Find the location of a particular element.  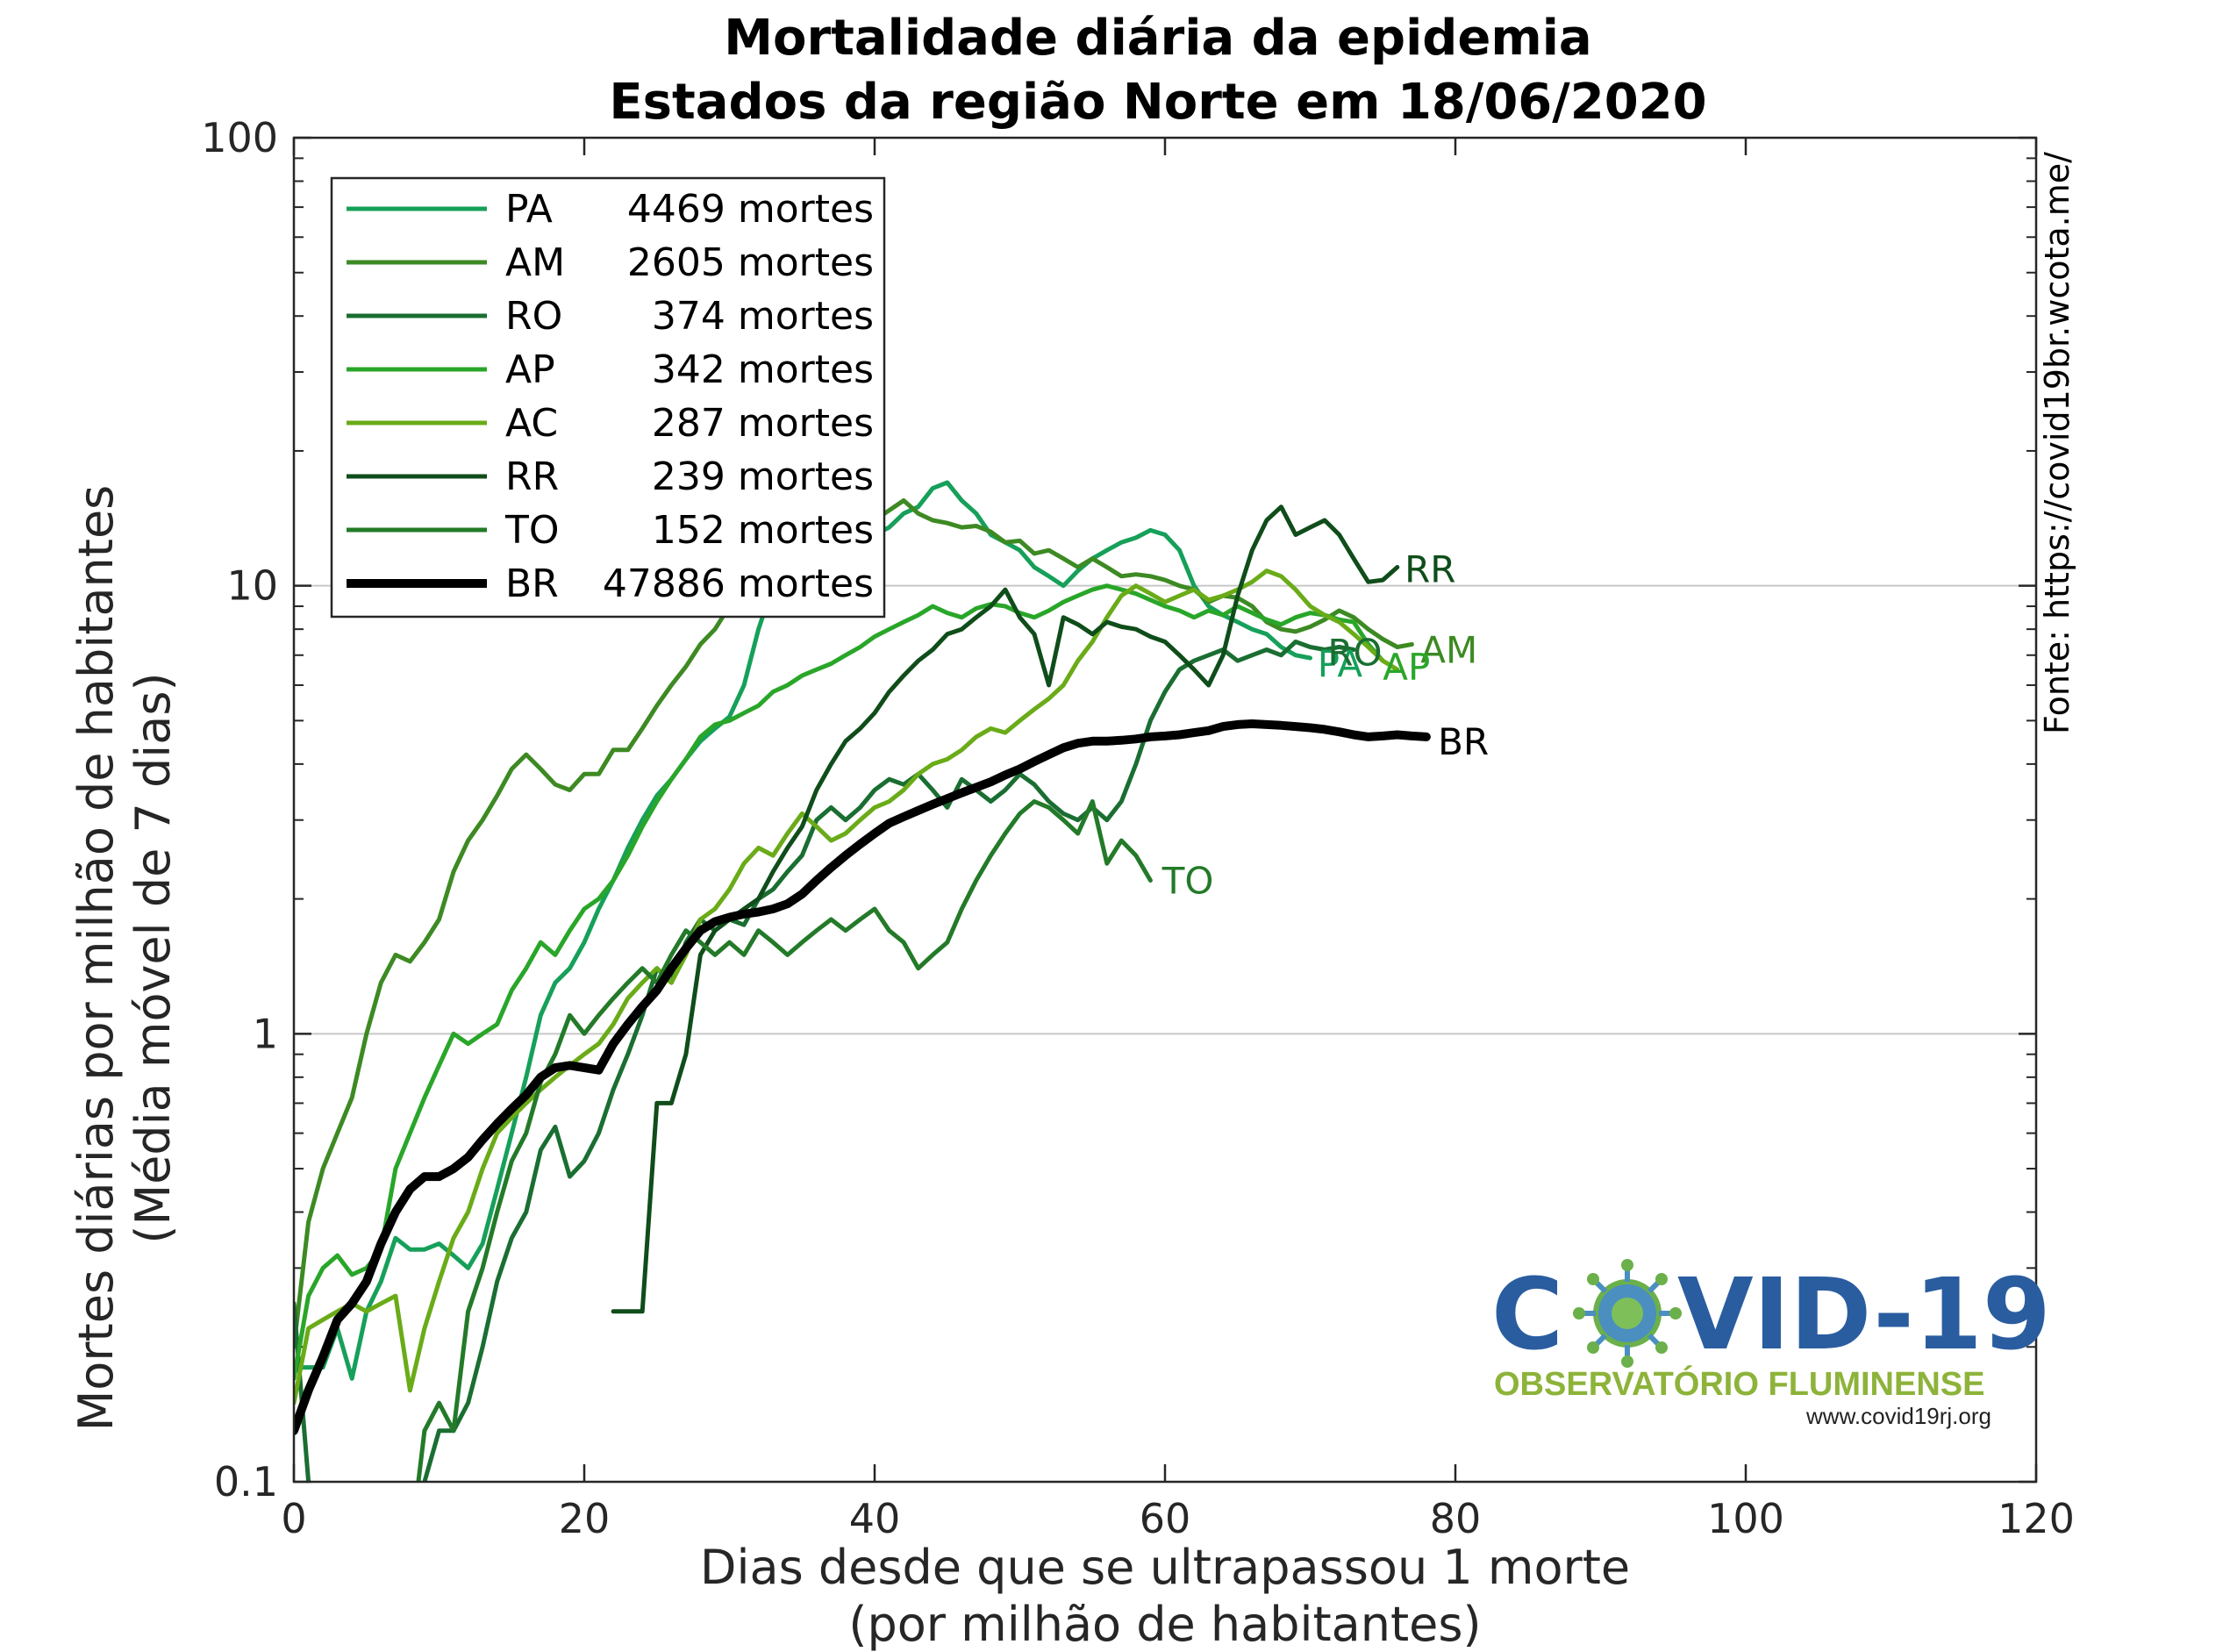

y-tick-label: 1 is located at coordinates (266, 1034).